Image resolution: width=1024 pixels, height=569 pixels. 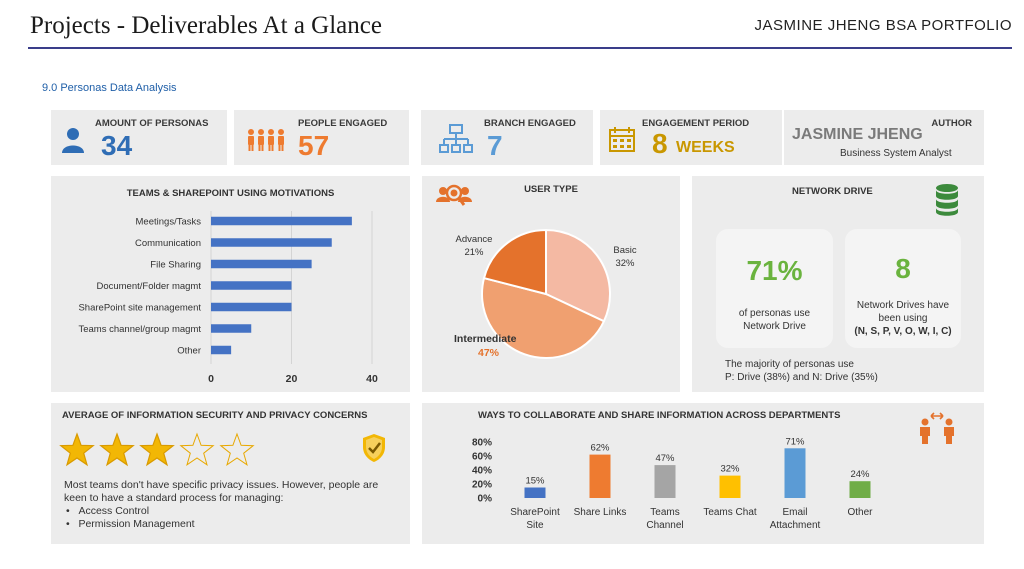 I want to click on shield-check-icon, so click(x=374, y=448).